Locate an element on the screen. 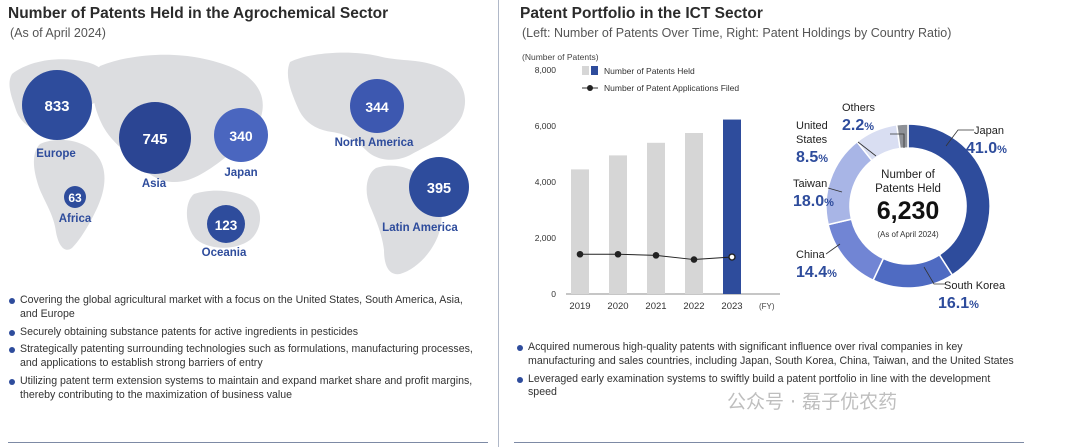  pct-japan-unit: % is located at coordinates (1002, 150).